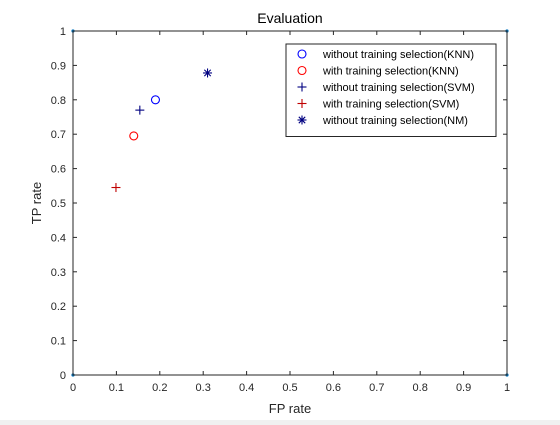 Image resolution: width=560 pixels, height=425 pixels. Describe the element at coordinates (463, 388) in the screenshot. I see `x-tick-label: 0.9` at that location.